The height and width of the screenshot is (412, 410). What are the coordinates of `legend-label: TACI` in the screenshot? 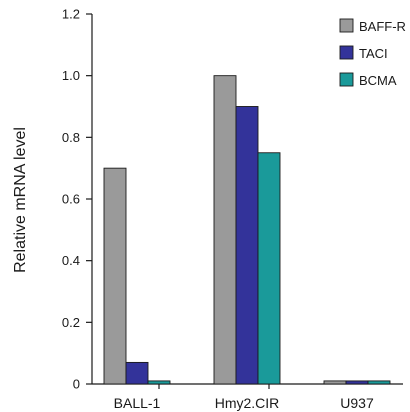 It's located at (373, 53).